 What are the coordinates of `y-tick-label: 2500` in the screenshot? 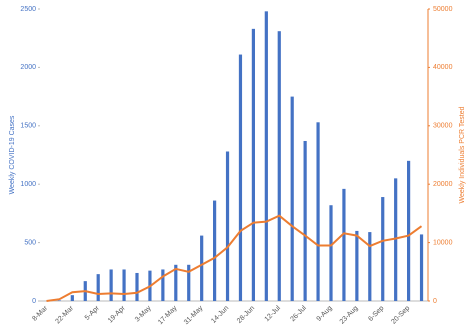 It's located at (28, 9).